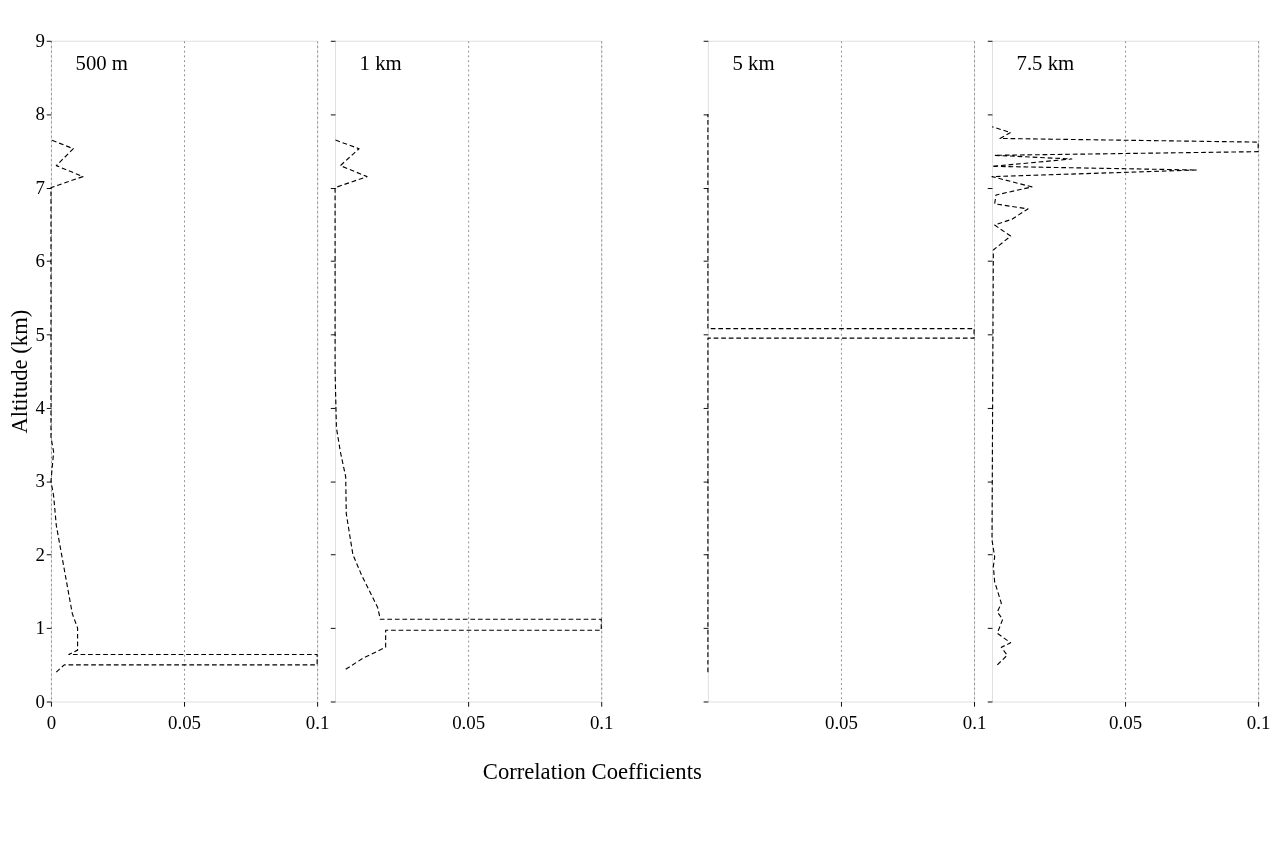  What do you see at coordinates (40, 261) in the screenshot?
I see `y-tick-label: 6` at bounding box center [40, 261].